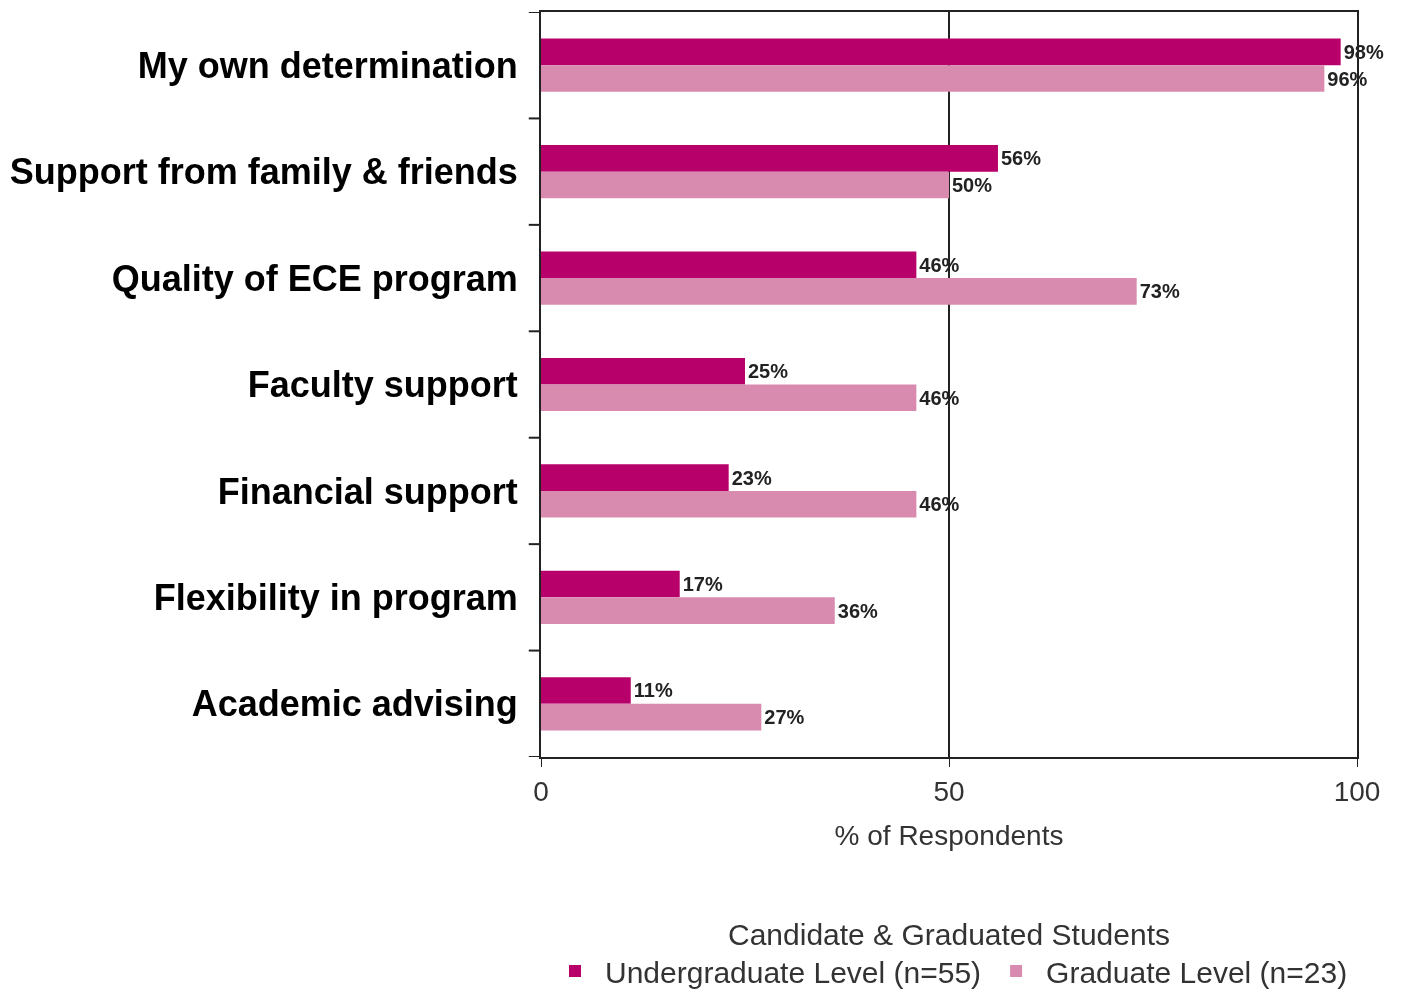 The width and height of the screenshot is (1427, 1007). What do you see at coordinates (702, 584) in the screenshot?
I see `data-label: 17%` at bounding box center [702, 584].